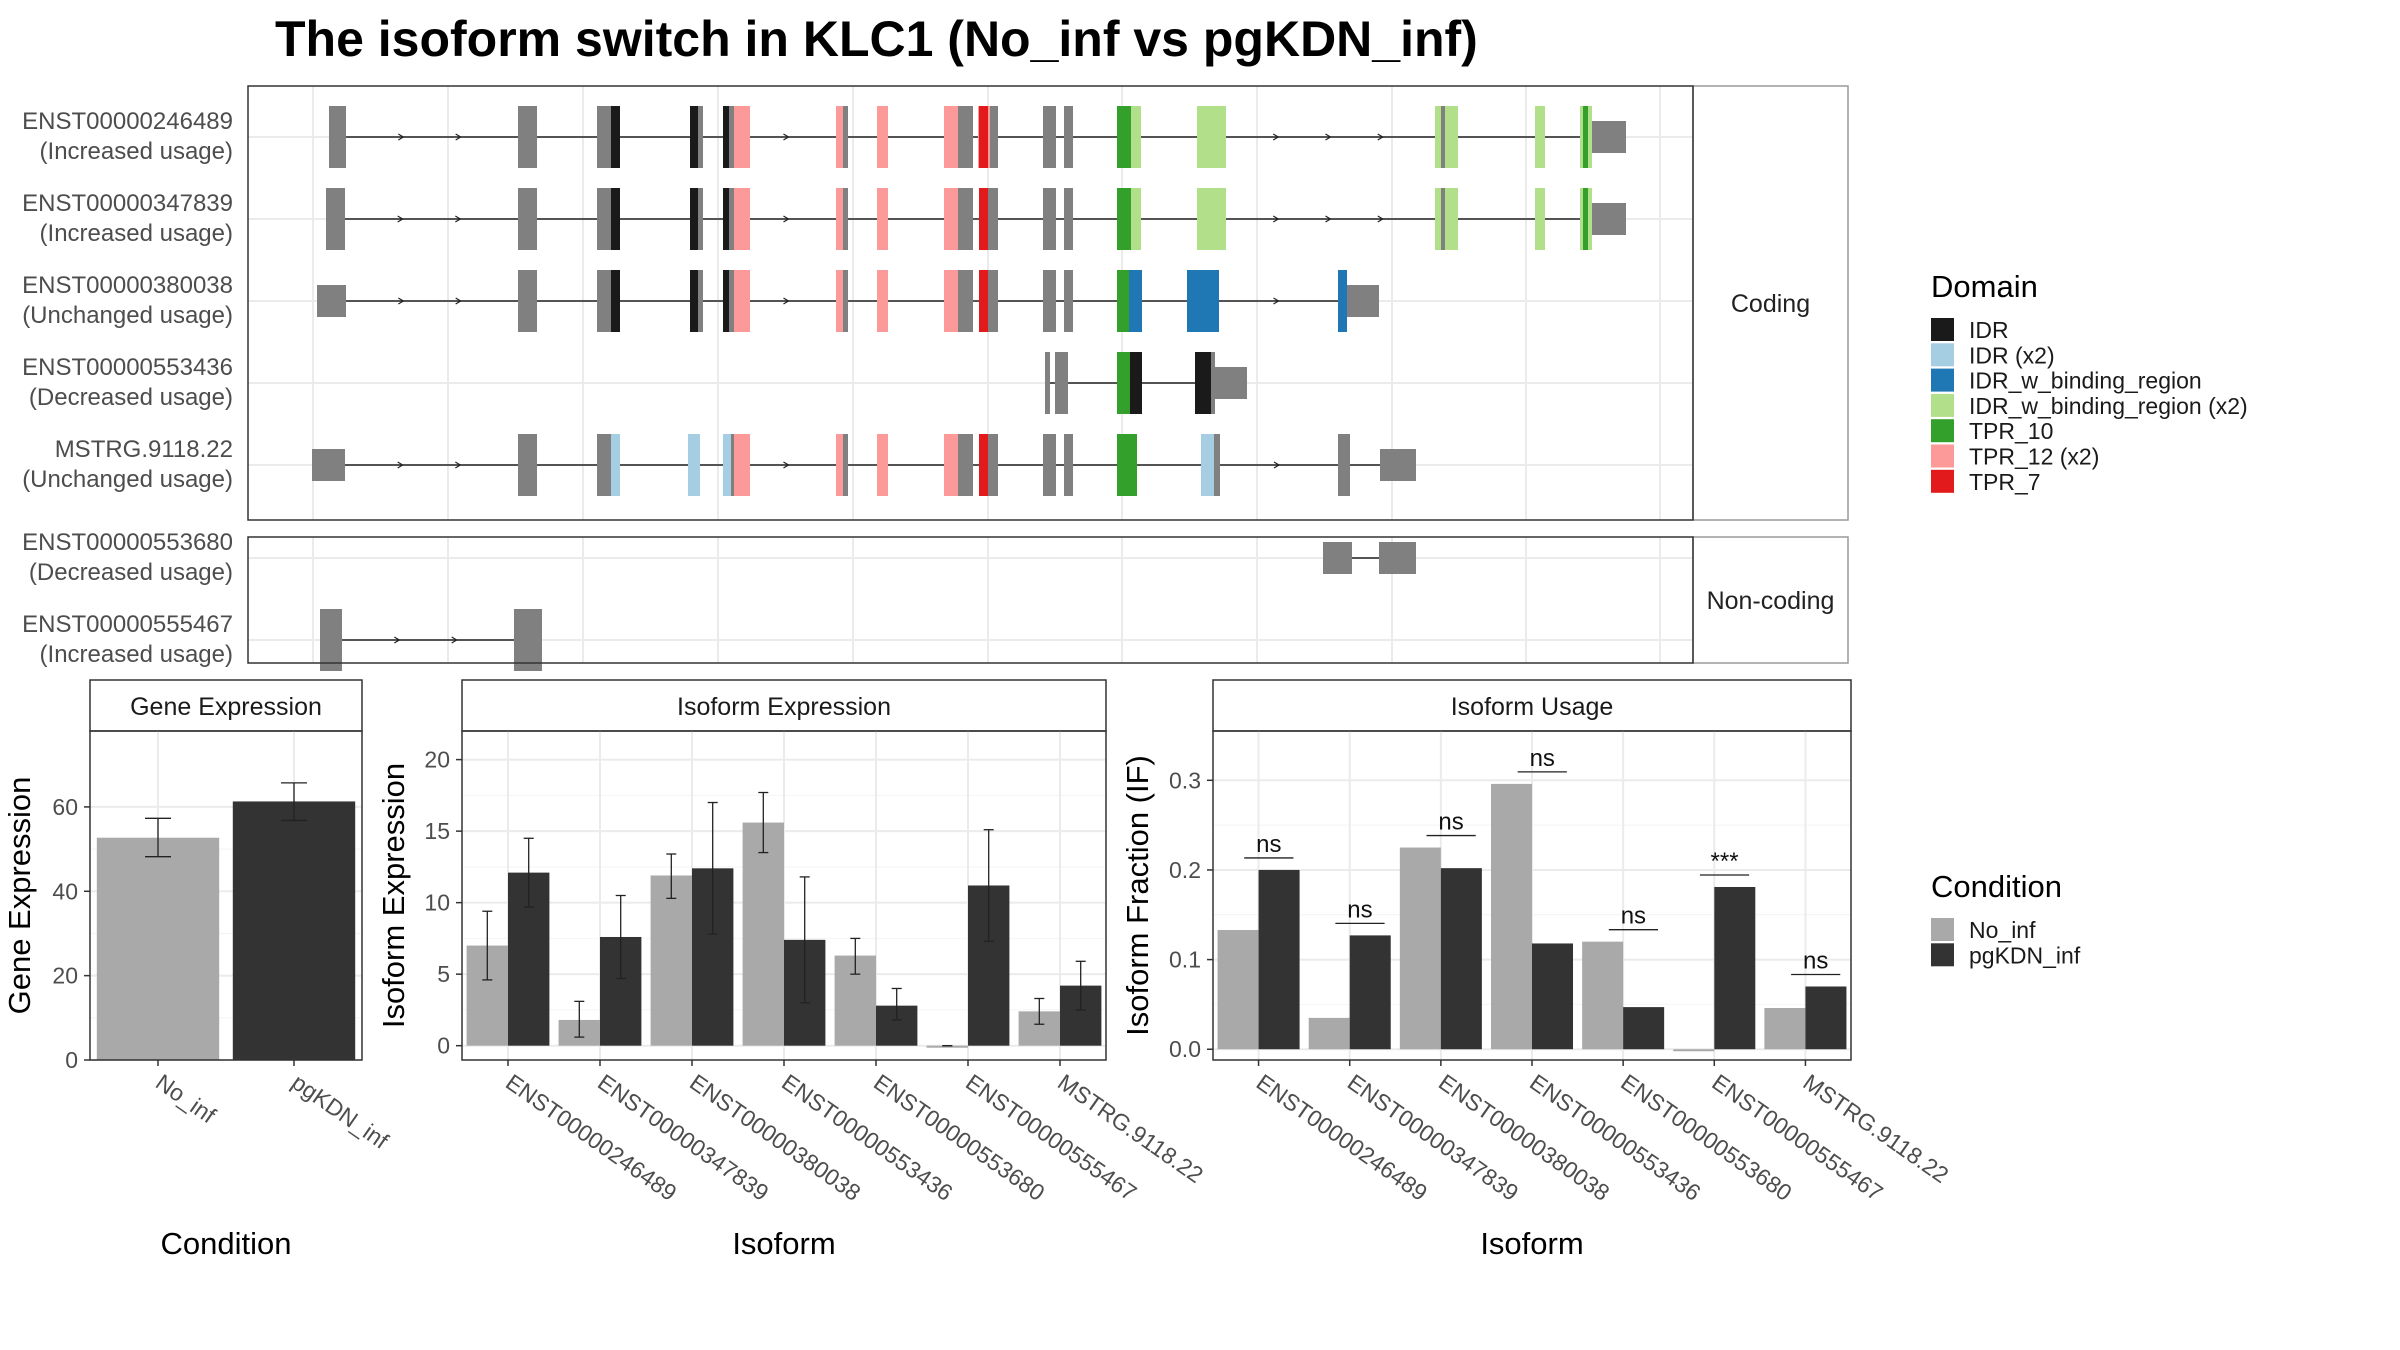 The image size is (2400, 1350). I want to click on y-tick-label: 40, so click(65, 891).